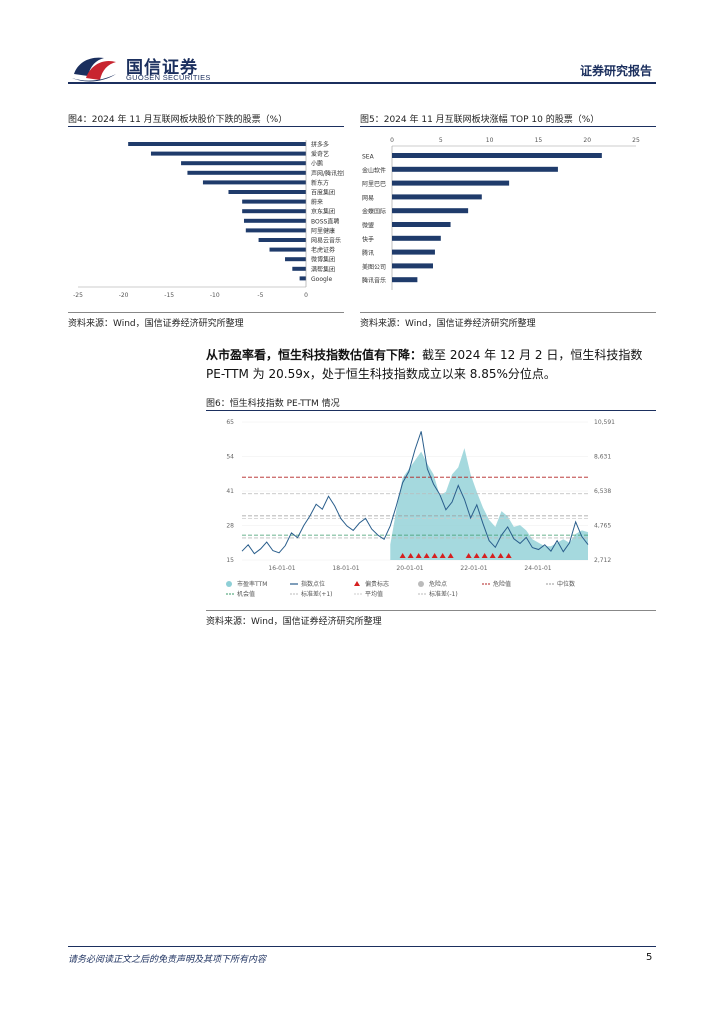 Image resolution: width=724 pixels, height=1024 pixels. Describe the element at coordinates (374, 184) in the screenshot. I see `fig5-category-label: 阿里巴巴` at that location.